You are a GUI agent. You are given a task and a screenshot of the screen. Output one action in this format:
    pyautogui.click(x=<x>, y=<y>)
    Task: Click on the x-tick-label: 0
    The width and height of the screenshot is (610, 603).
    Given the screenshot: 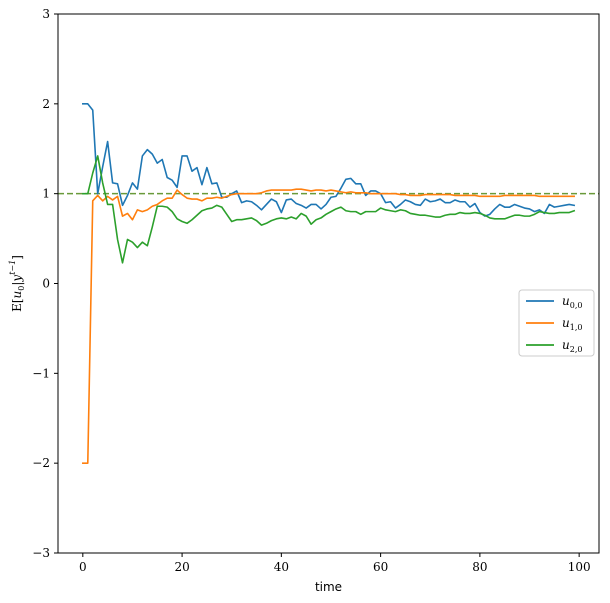 What is the action you would take?
    pyautogui.click(x=83, y=567)
    